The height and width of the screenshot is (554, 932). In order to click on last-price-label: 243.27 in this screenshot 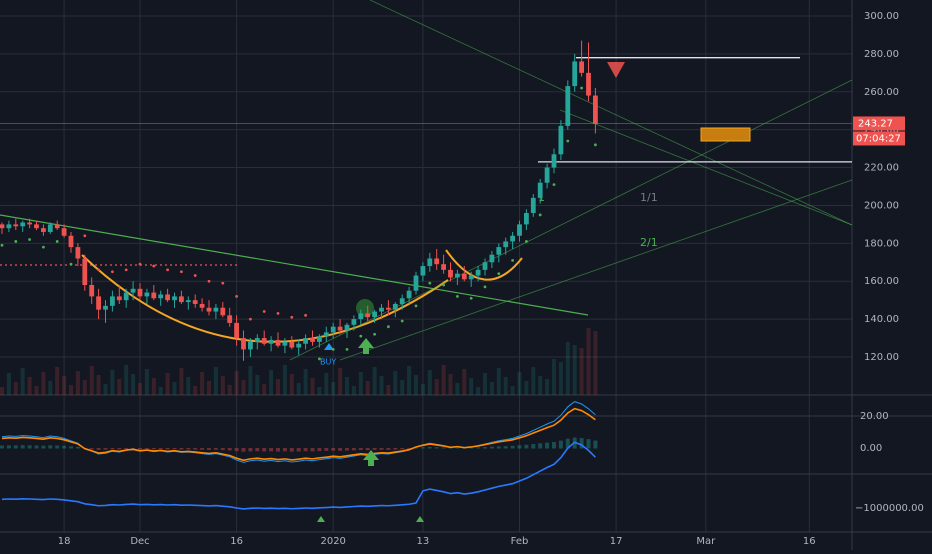, I will do `click(875, 123)`.